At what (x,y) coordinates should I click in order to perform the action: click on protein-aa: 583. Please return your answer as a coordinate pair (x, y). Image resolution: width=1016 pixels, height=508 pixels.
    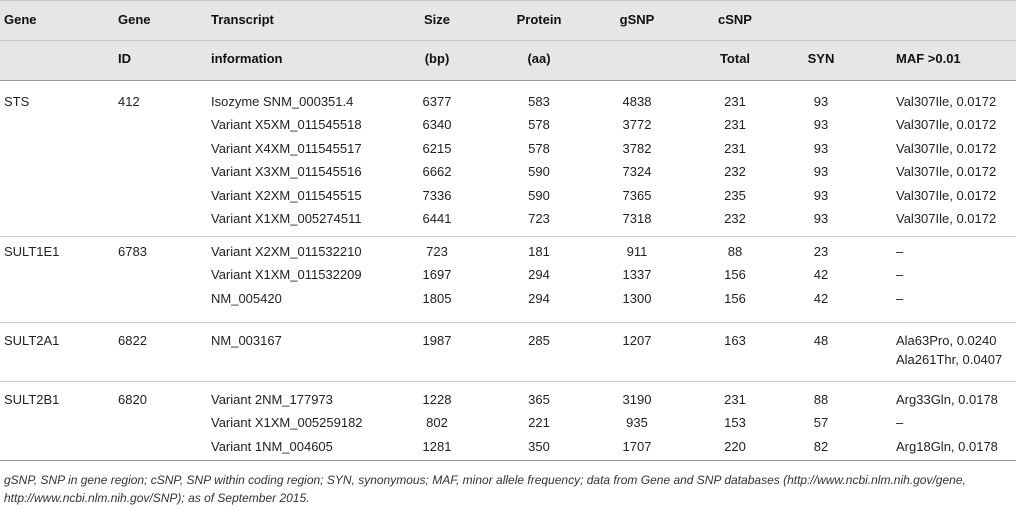
    Looking at the image, I should click on (539, 101).